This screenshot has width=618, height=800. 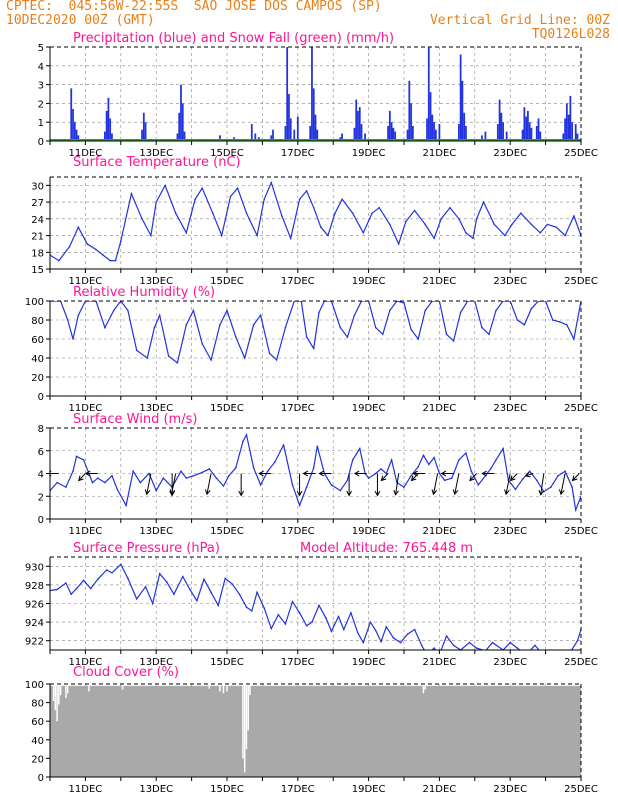 I want to click on y-tick-label: 18, so click(x=37, y=253).